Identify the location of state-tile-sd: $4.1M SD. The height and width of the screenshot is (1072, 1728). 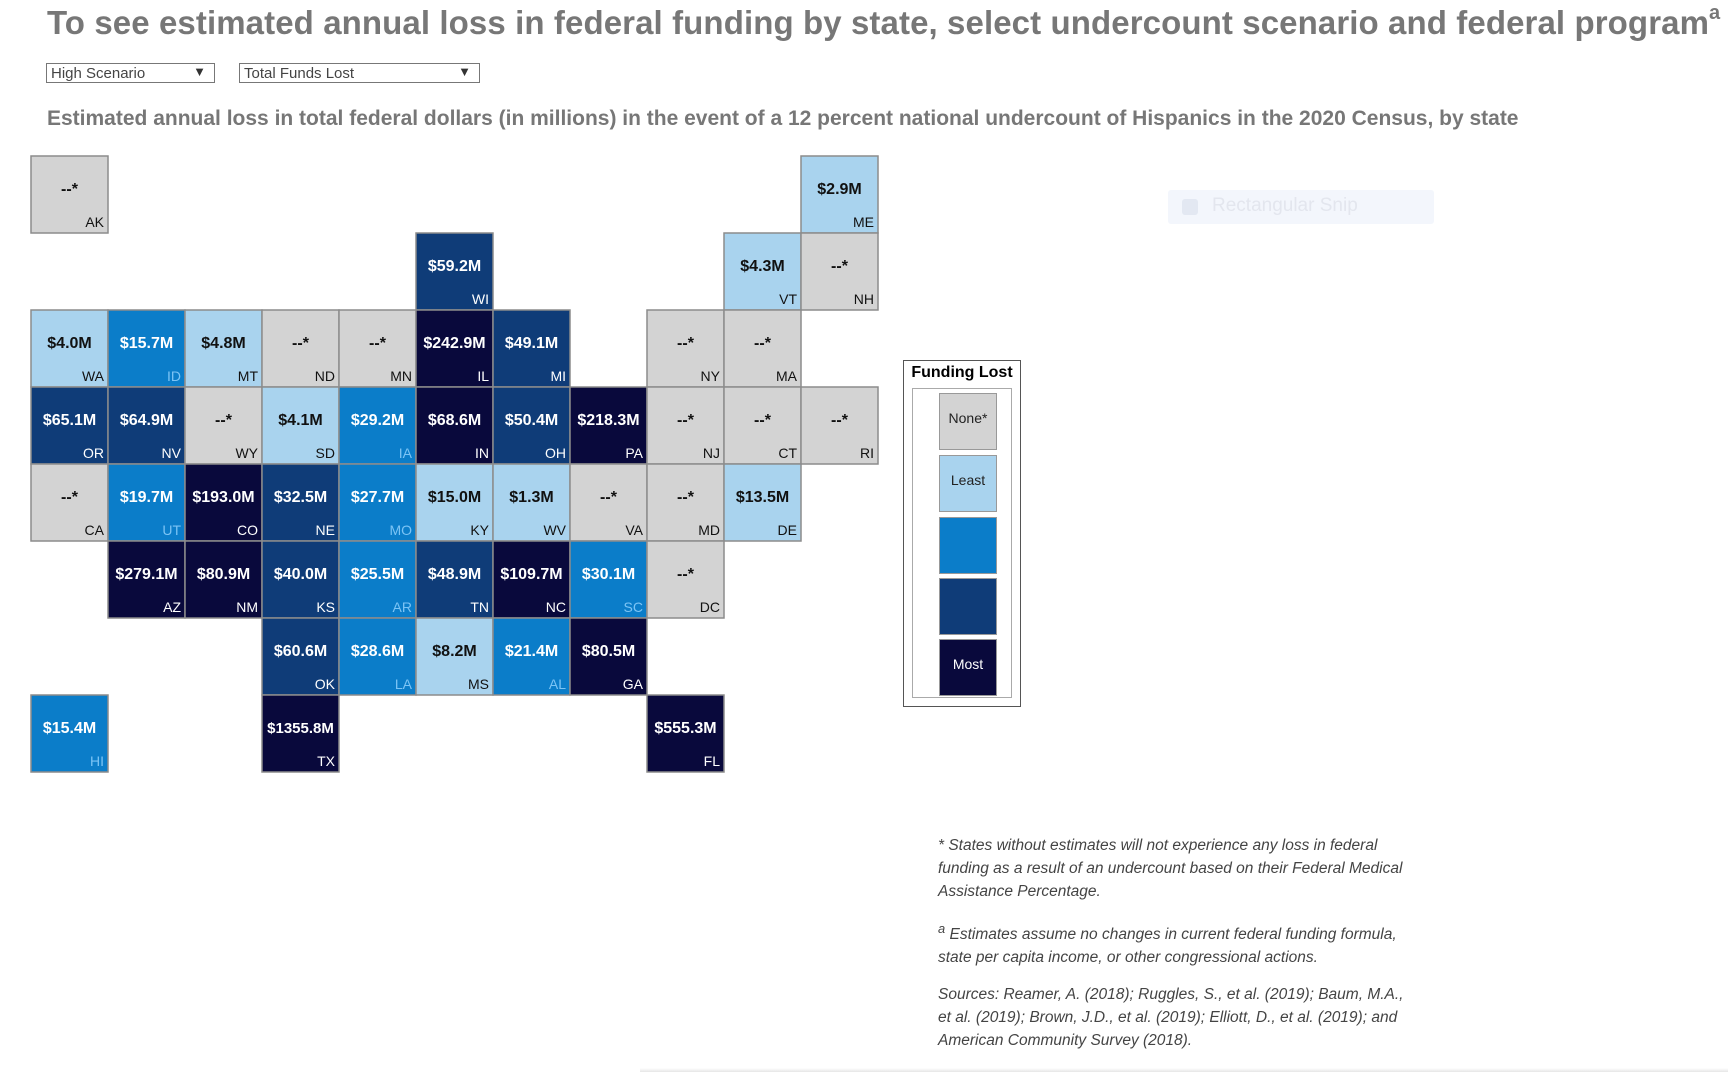
(300, 425).